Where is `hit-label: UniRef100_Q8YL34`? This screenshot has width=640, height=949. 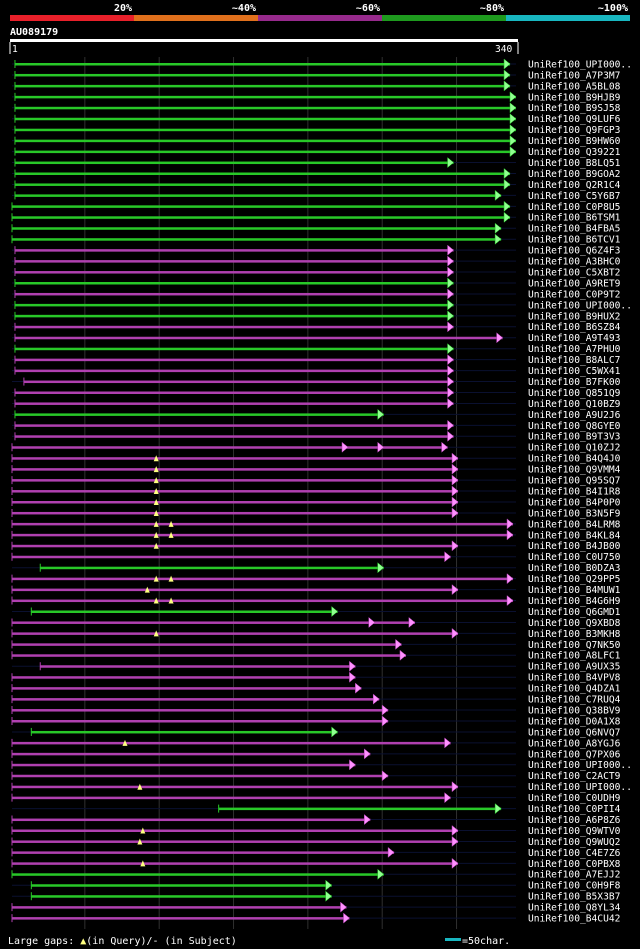
hit-label: UniRef100_Q8YL34 is located at coordinates (574, 908).